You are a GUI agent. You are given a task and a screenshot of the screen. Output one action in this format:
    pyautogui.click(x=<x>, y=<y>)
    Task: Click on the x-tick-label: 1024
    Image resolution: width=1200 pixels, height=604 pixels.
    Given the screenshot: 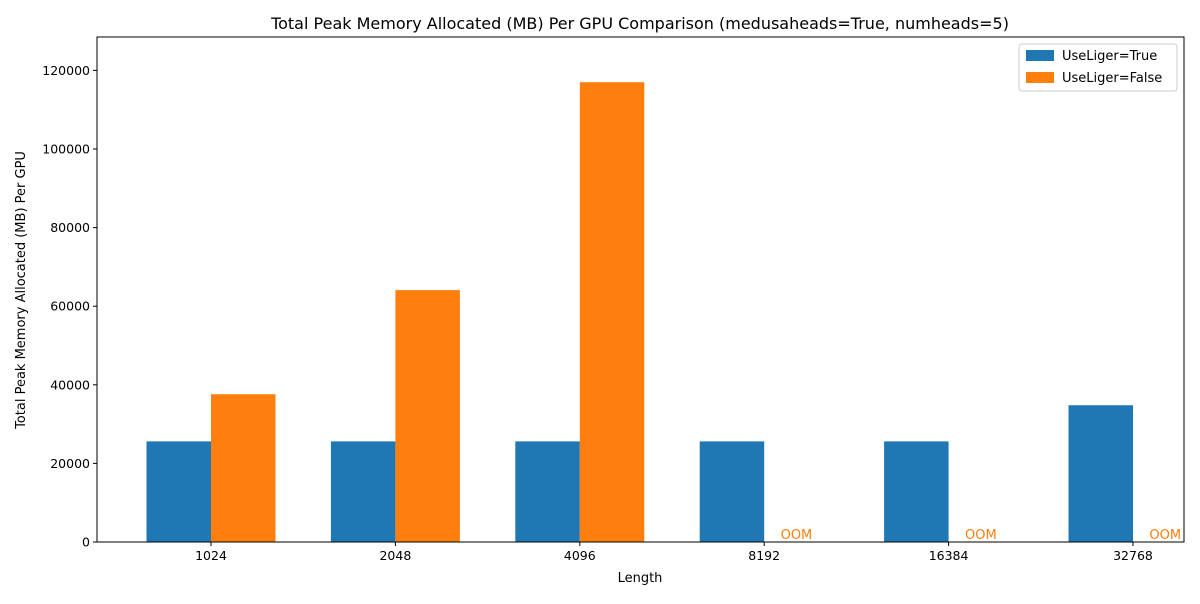 What is the action you would take?
    pyautogui.click(x=211, y=555)
    